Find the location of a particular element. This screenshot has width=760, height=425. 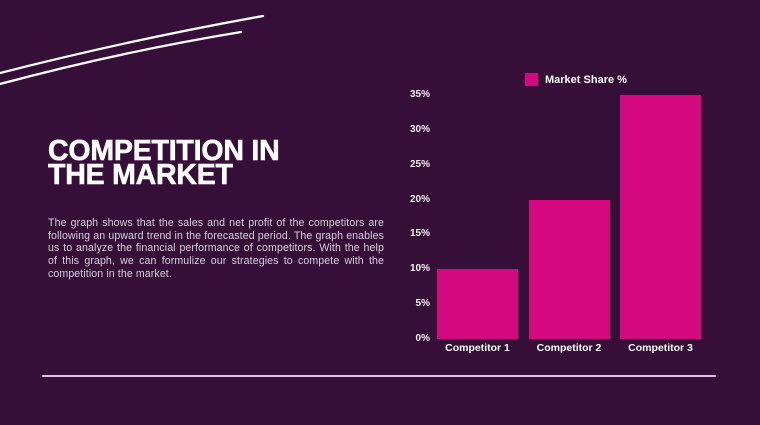

decorative-curves is located at coordinates (132, 50).